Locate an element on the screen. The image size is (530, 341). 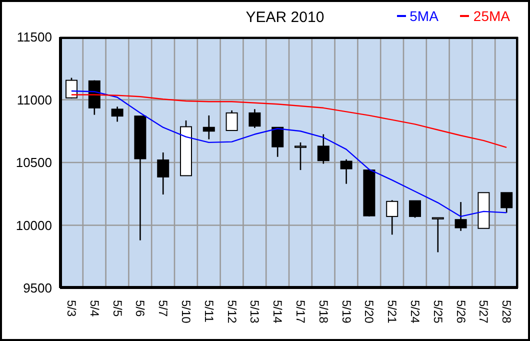
x-tick-label: 5/10 is located at coordinates (185, 312).